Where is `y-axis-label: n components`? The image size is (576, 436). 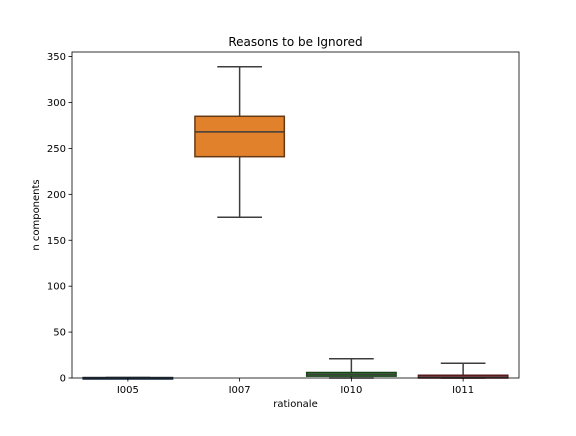 y-axis-label: n components is located at coordinates (36, 214).